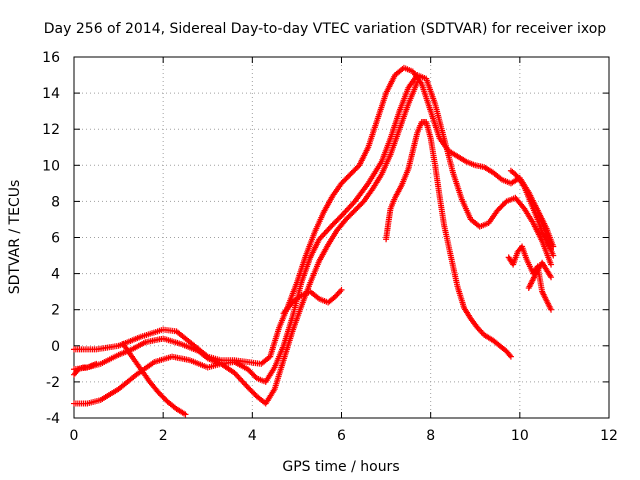 This screenshot has height=480, width=640. Describe the element at coordinates (51, 58) in the screenshot. I see `y-tick-label: 16` at that location.